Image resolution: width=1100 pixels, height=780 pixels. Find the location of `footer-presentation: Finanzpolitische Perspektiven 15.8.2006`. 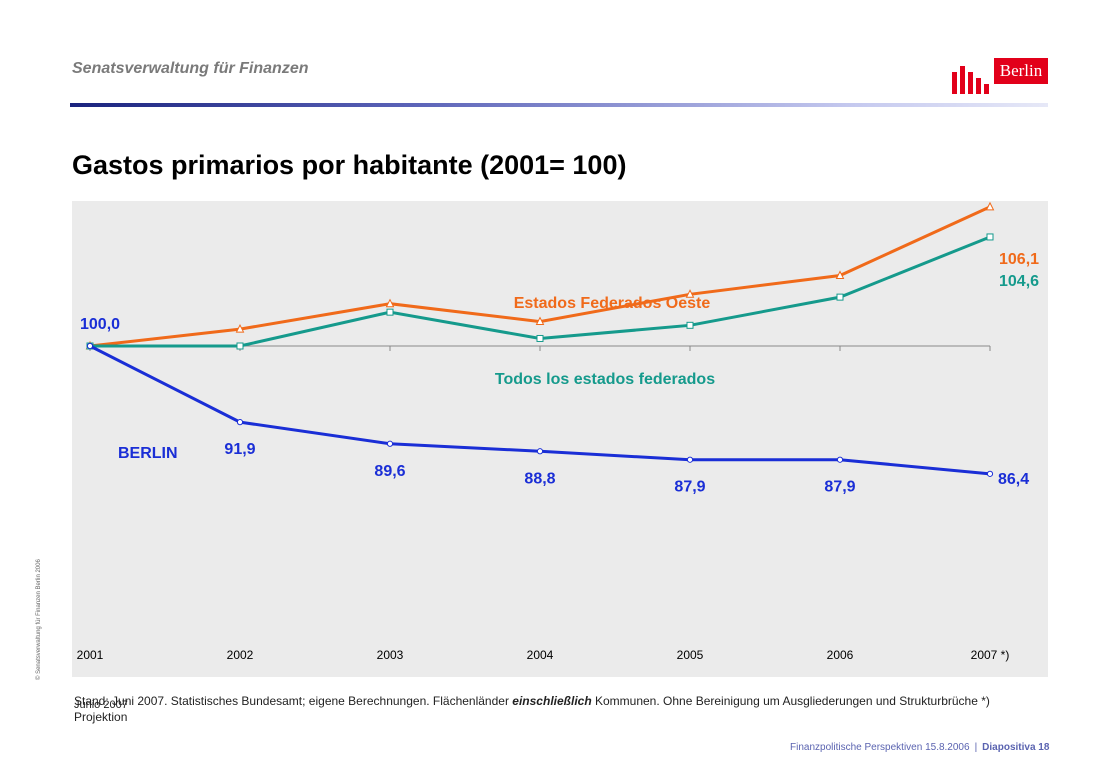

footer-presentation: Finanzpolitische Perspektiven 15.8.2006 is located at coordinates (880, 747).